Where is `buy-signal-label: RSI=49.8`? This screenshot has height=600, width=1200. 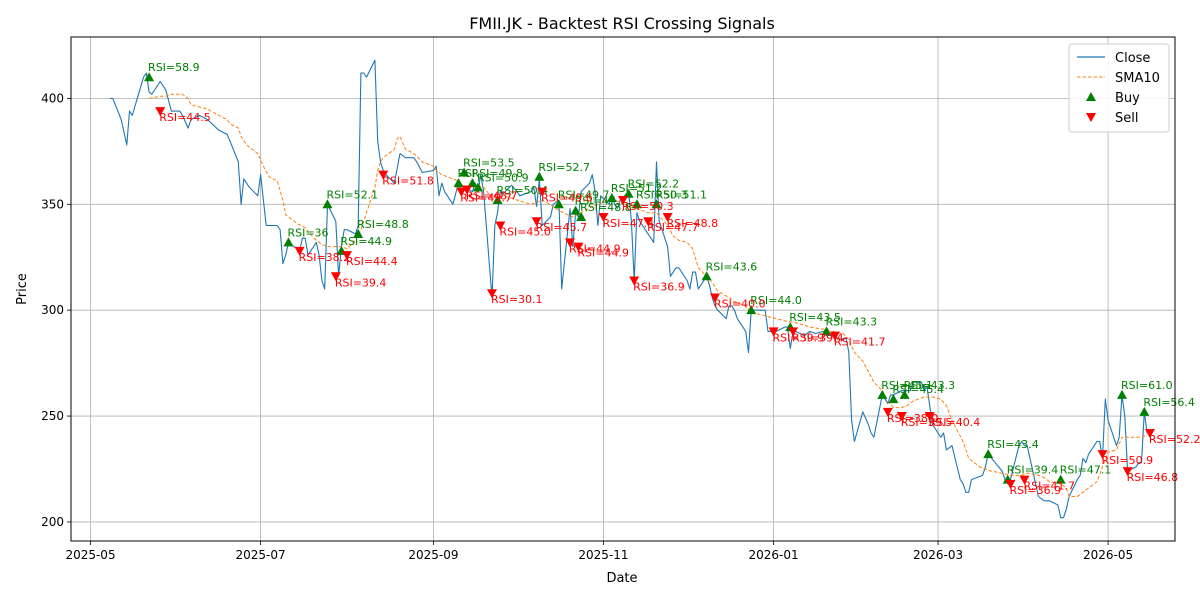 buy-signal-label: RSI=49.8 is located at coordinates (497, 173).